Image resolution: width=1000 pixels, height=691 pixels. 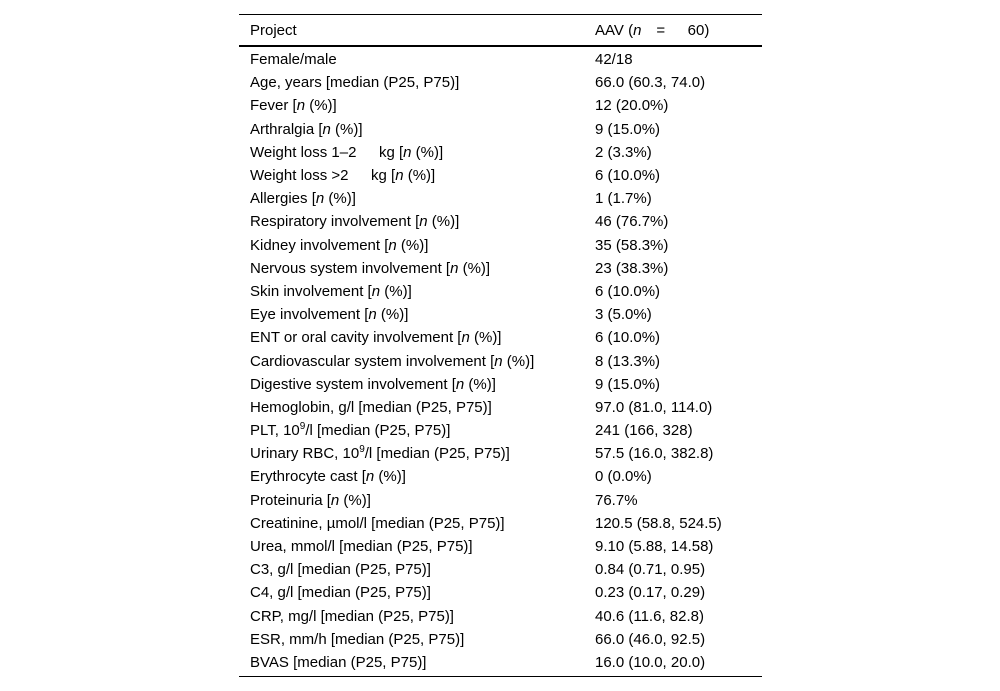 What do you see at coordinates (350, 431) in the screenshot?
I see `row-label: PLT, 109/l [median (P25, P75)]` at bounding box center [350, 431].